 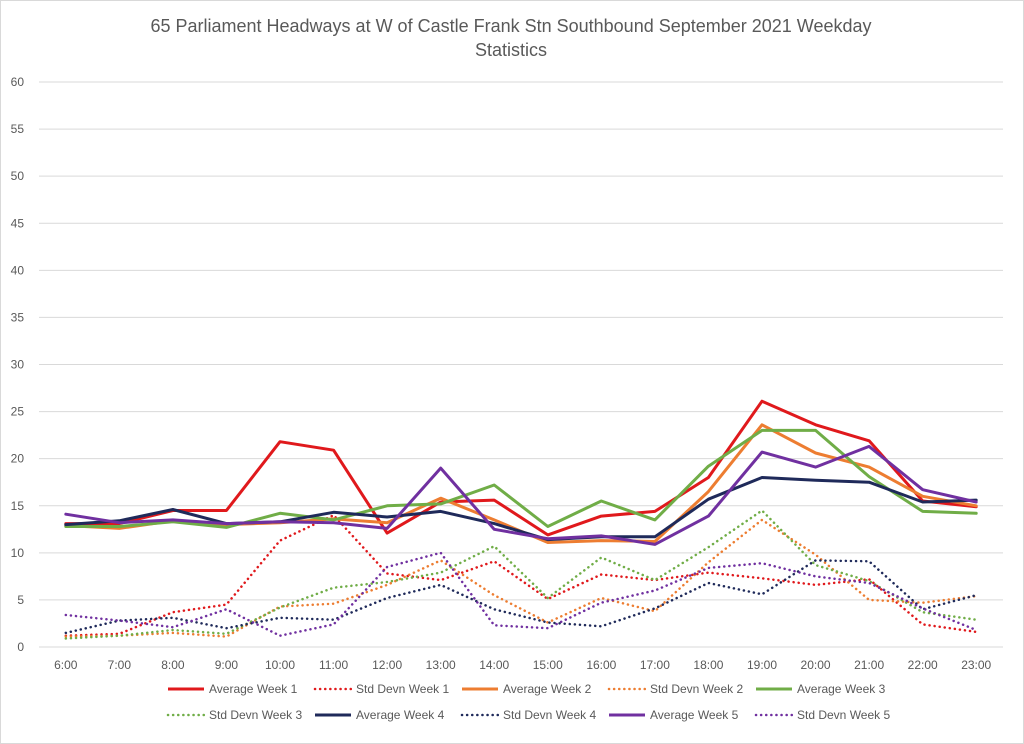 I want to click on x-tick-label: 10:00, so click(x=280, y=665).